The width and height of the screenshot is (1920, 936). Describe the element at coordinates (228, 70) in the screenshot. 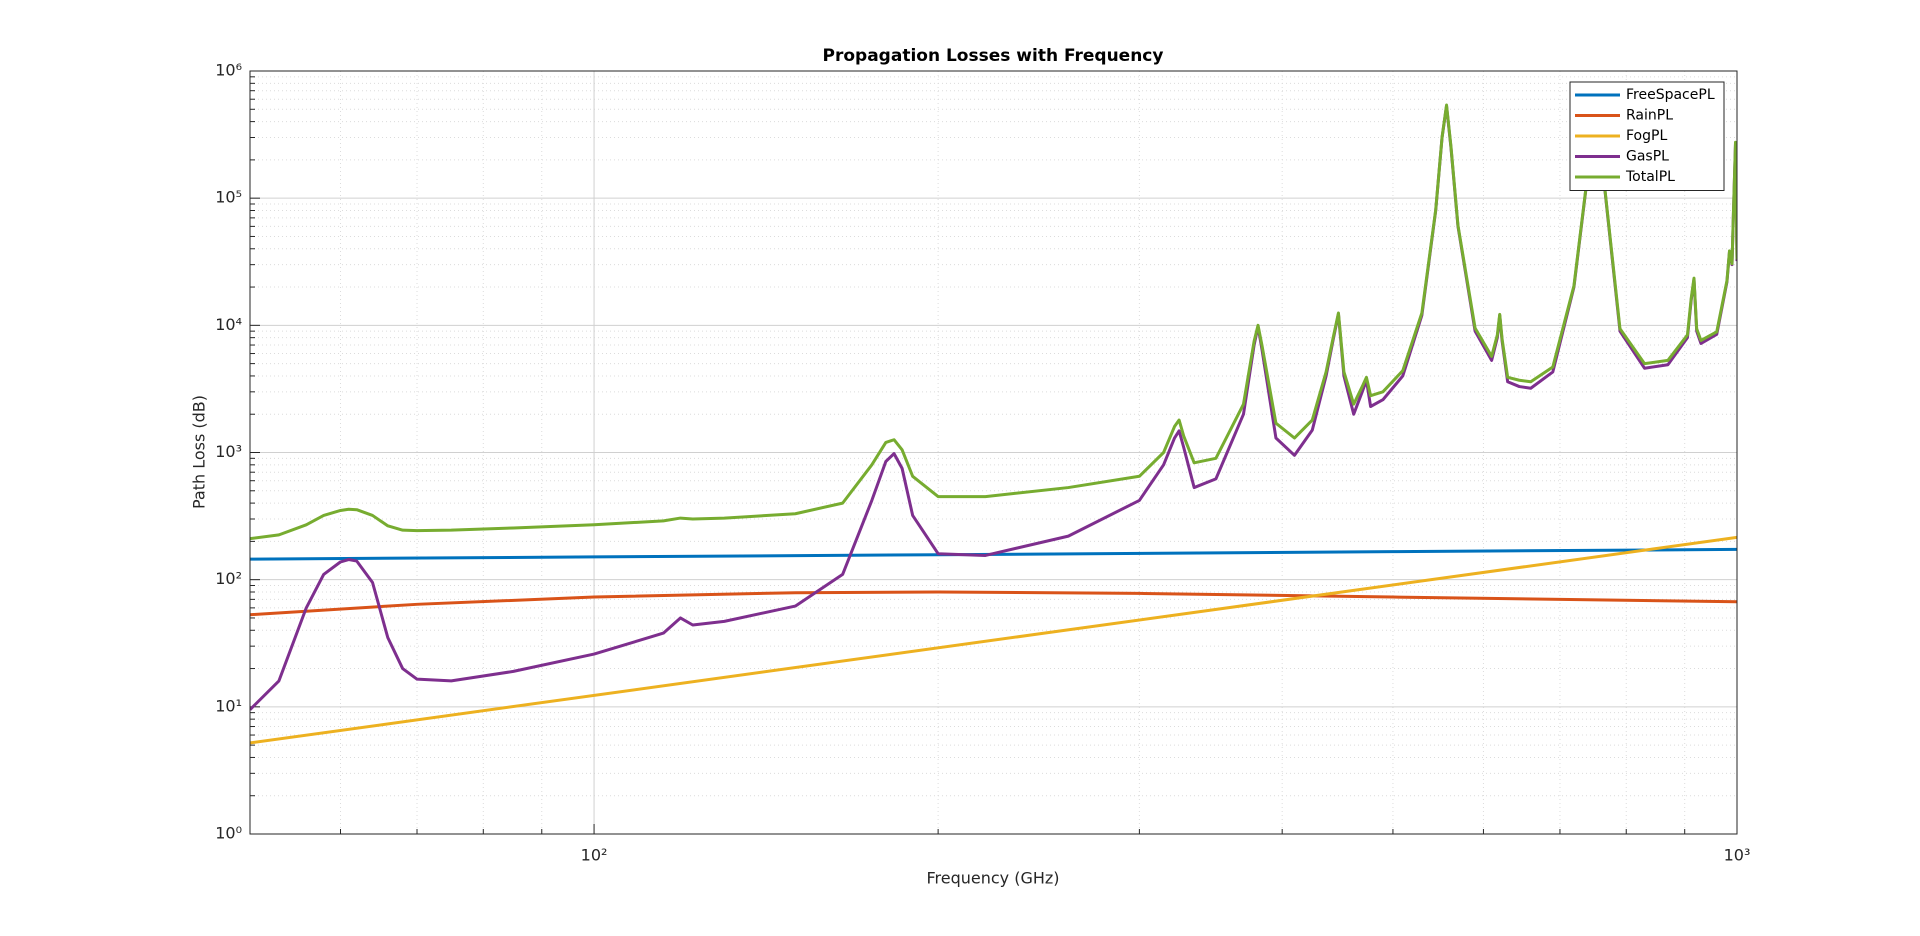

I see `y-tick-label: 10⁶` at that location.